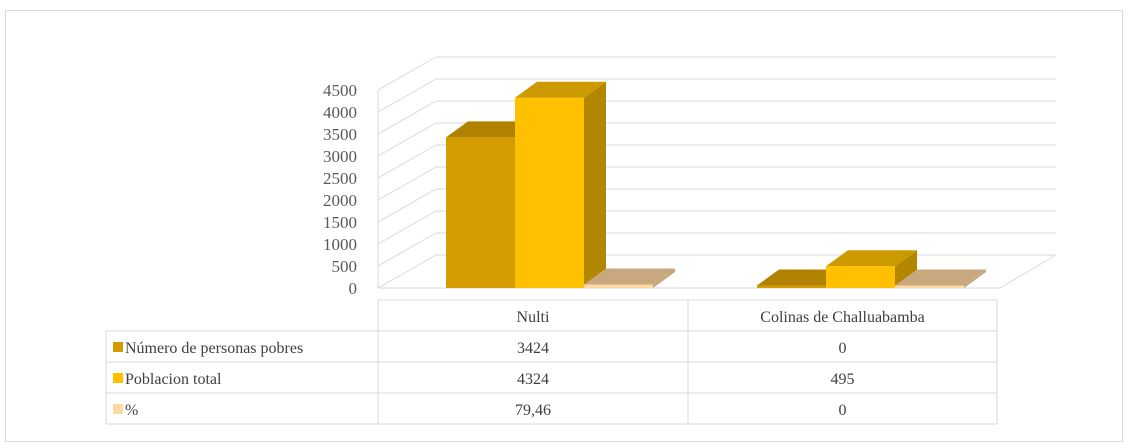 Image resolution: width=1131 pixels, height=442 pixels. What do you see at coordinates (345, 266) in the screenshot?
I see `y-tick-label: 500` at bounding box center [345, 266].